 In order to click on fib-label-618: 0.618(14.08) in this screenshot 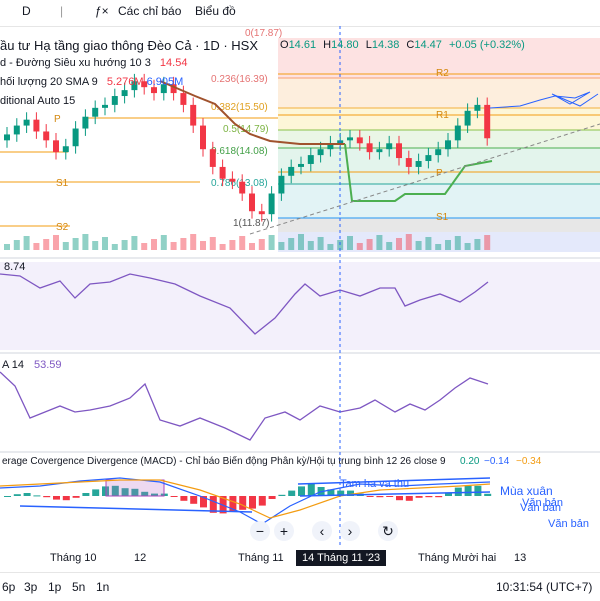, I will do `click(239, 151)`.